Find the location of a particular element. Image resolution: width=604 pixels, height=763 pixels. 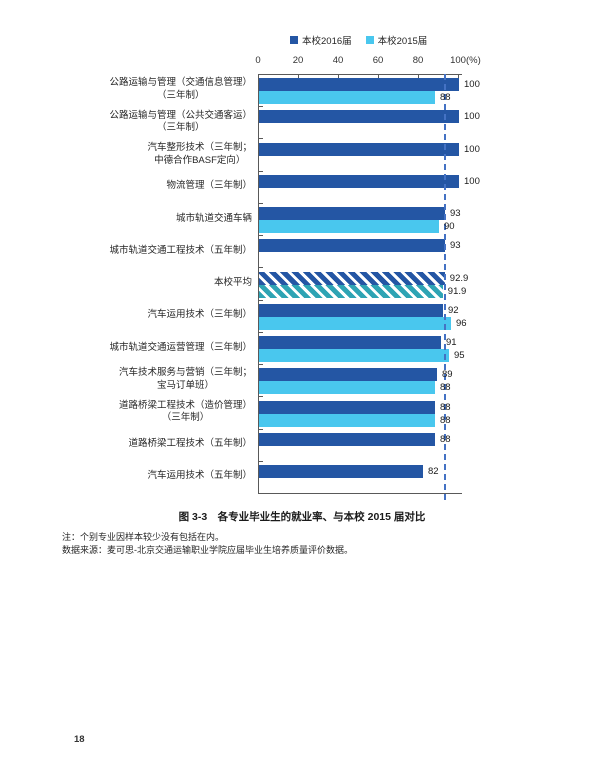

value-label: 96 is located at coordinates (461, 323).